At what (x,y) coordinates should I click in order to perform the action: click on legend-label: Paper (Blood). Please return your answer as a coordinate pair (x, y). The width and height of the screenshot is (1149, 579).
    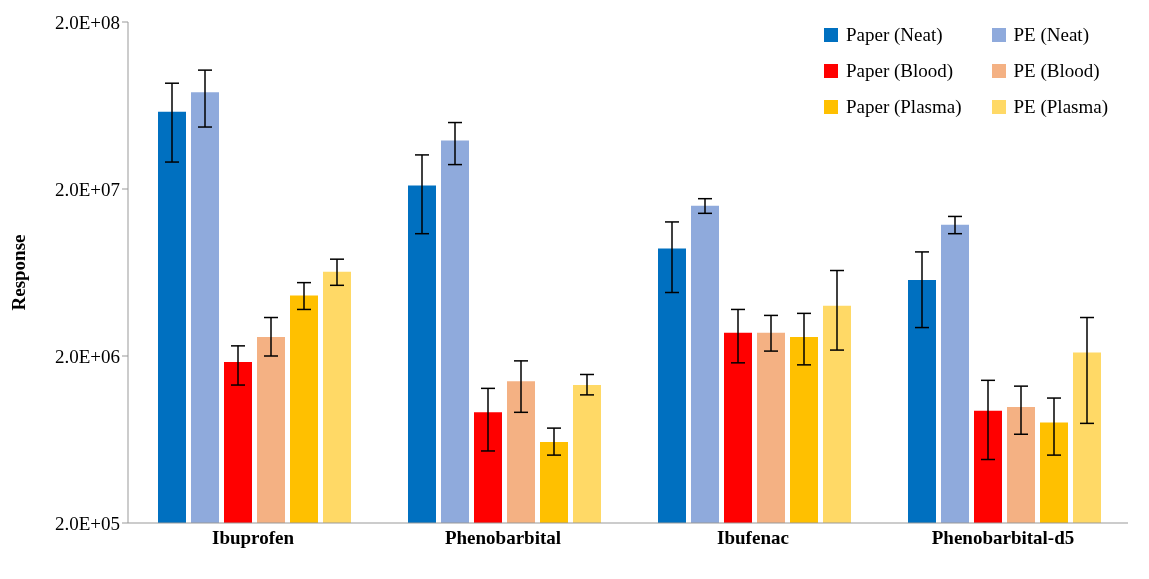
    Looking at the image, I should click on (899, 71).